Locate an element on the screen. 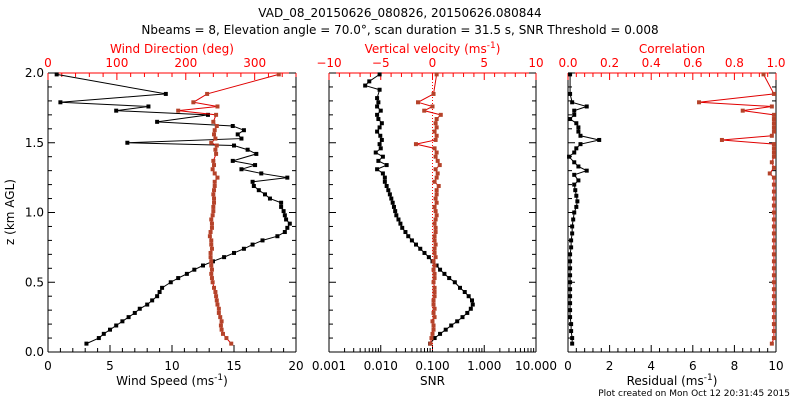 This screenshot has height=400, width=800. top-tick-label: 1.0 is located at coordinates (775, 63).